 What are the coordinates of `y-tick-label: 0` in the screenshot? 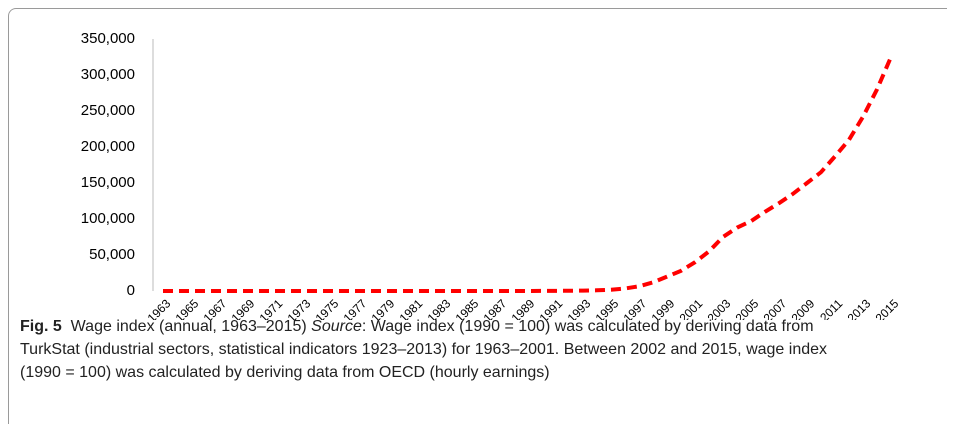 It's located at (131, 290).